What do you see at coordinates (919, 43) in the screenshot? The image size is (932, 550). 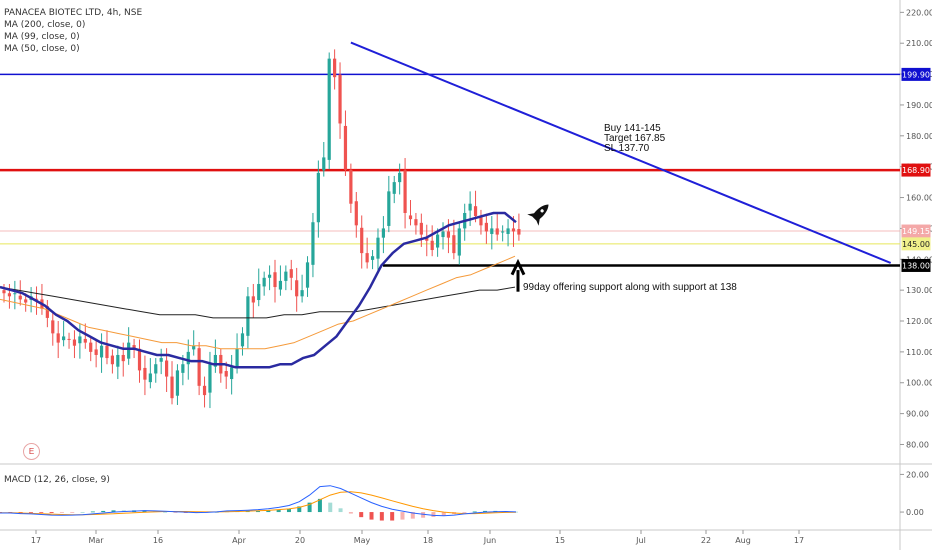 I see `price-tick-label: 210.00` at bounding box center [919, 43].